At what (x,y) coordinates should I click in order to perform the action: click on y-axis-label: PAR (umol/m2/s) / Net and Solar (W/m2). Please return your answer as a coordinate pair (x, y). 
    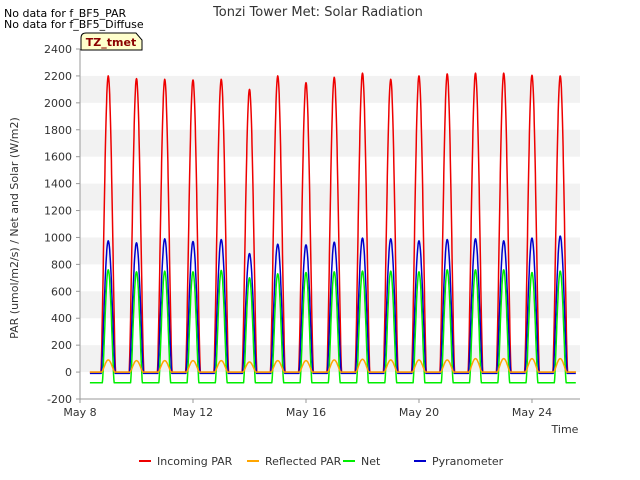
    Looking at the image, I should click on (14, 228).